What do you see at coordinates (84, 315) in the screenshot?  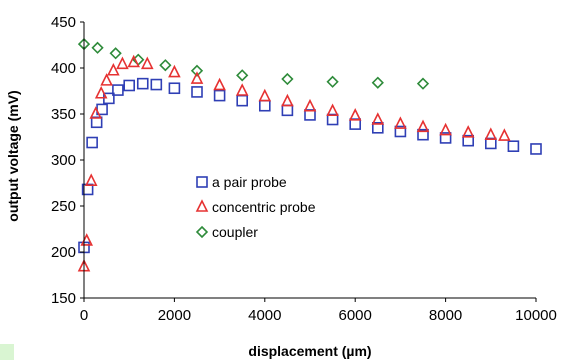 I see `x-tick-label: 0` at bounding box center [84, 315].